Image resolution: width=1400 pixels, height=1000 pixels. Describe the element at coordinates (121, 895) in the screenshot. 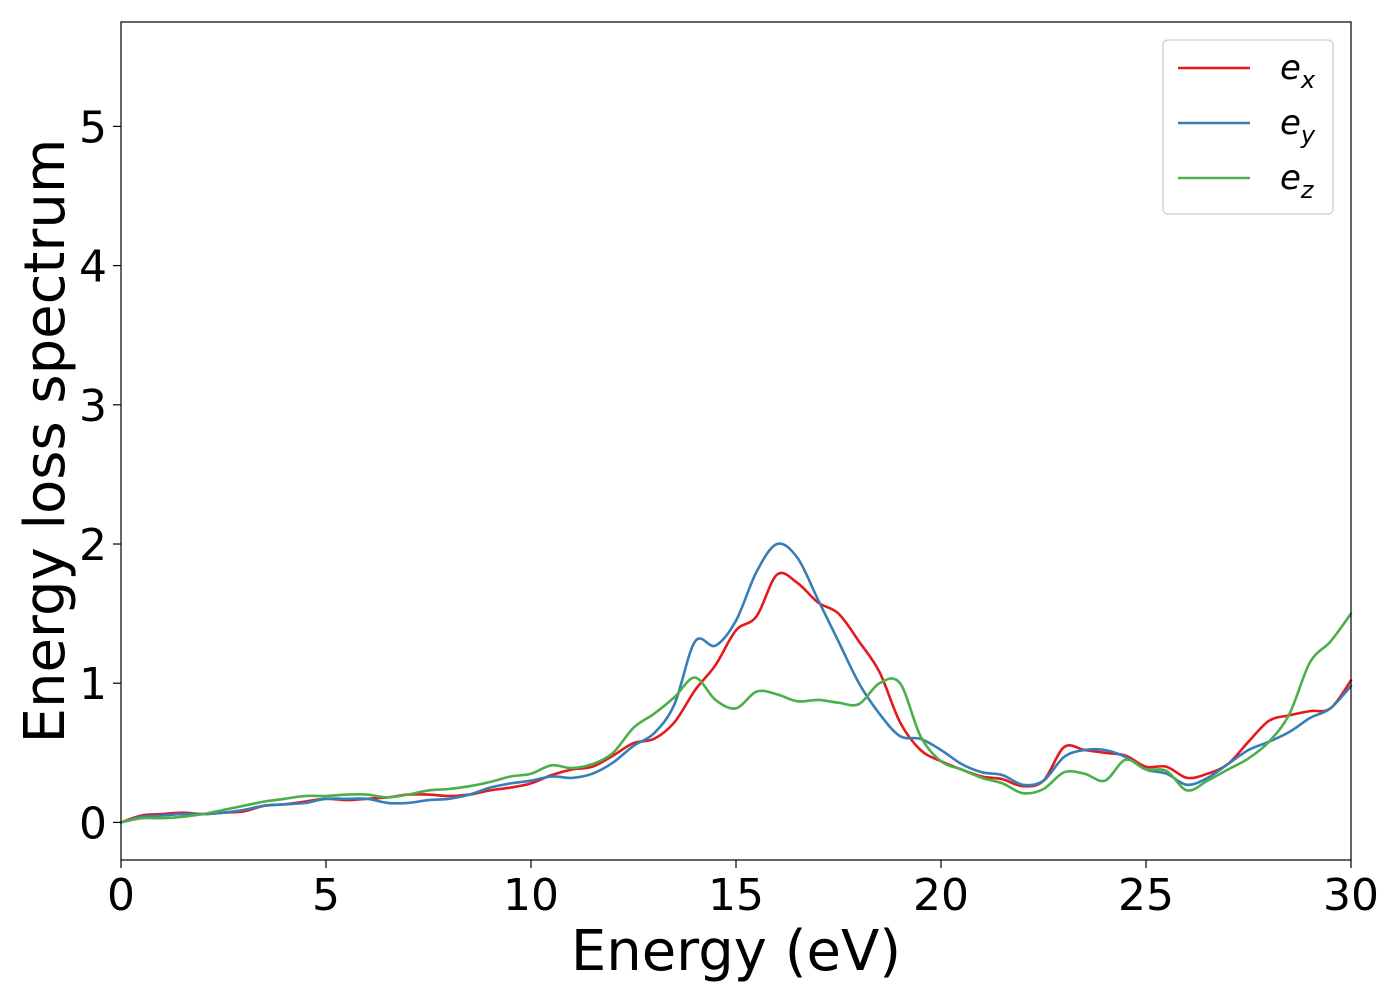

I see `x-tick-label: 0` at that location.